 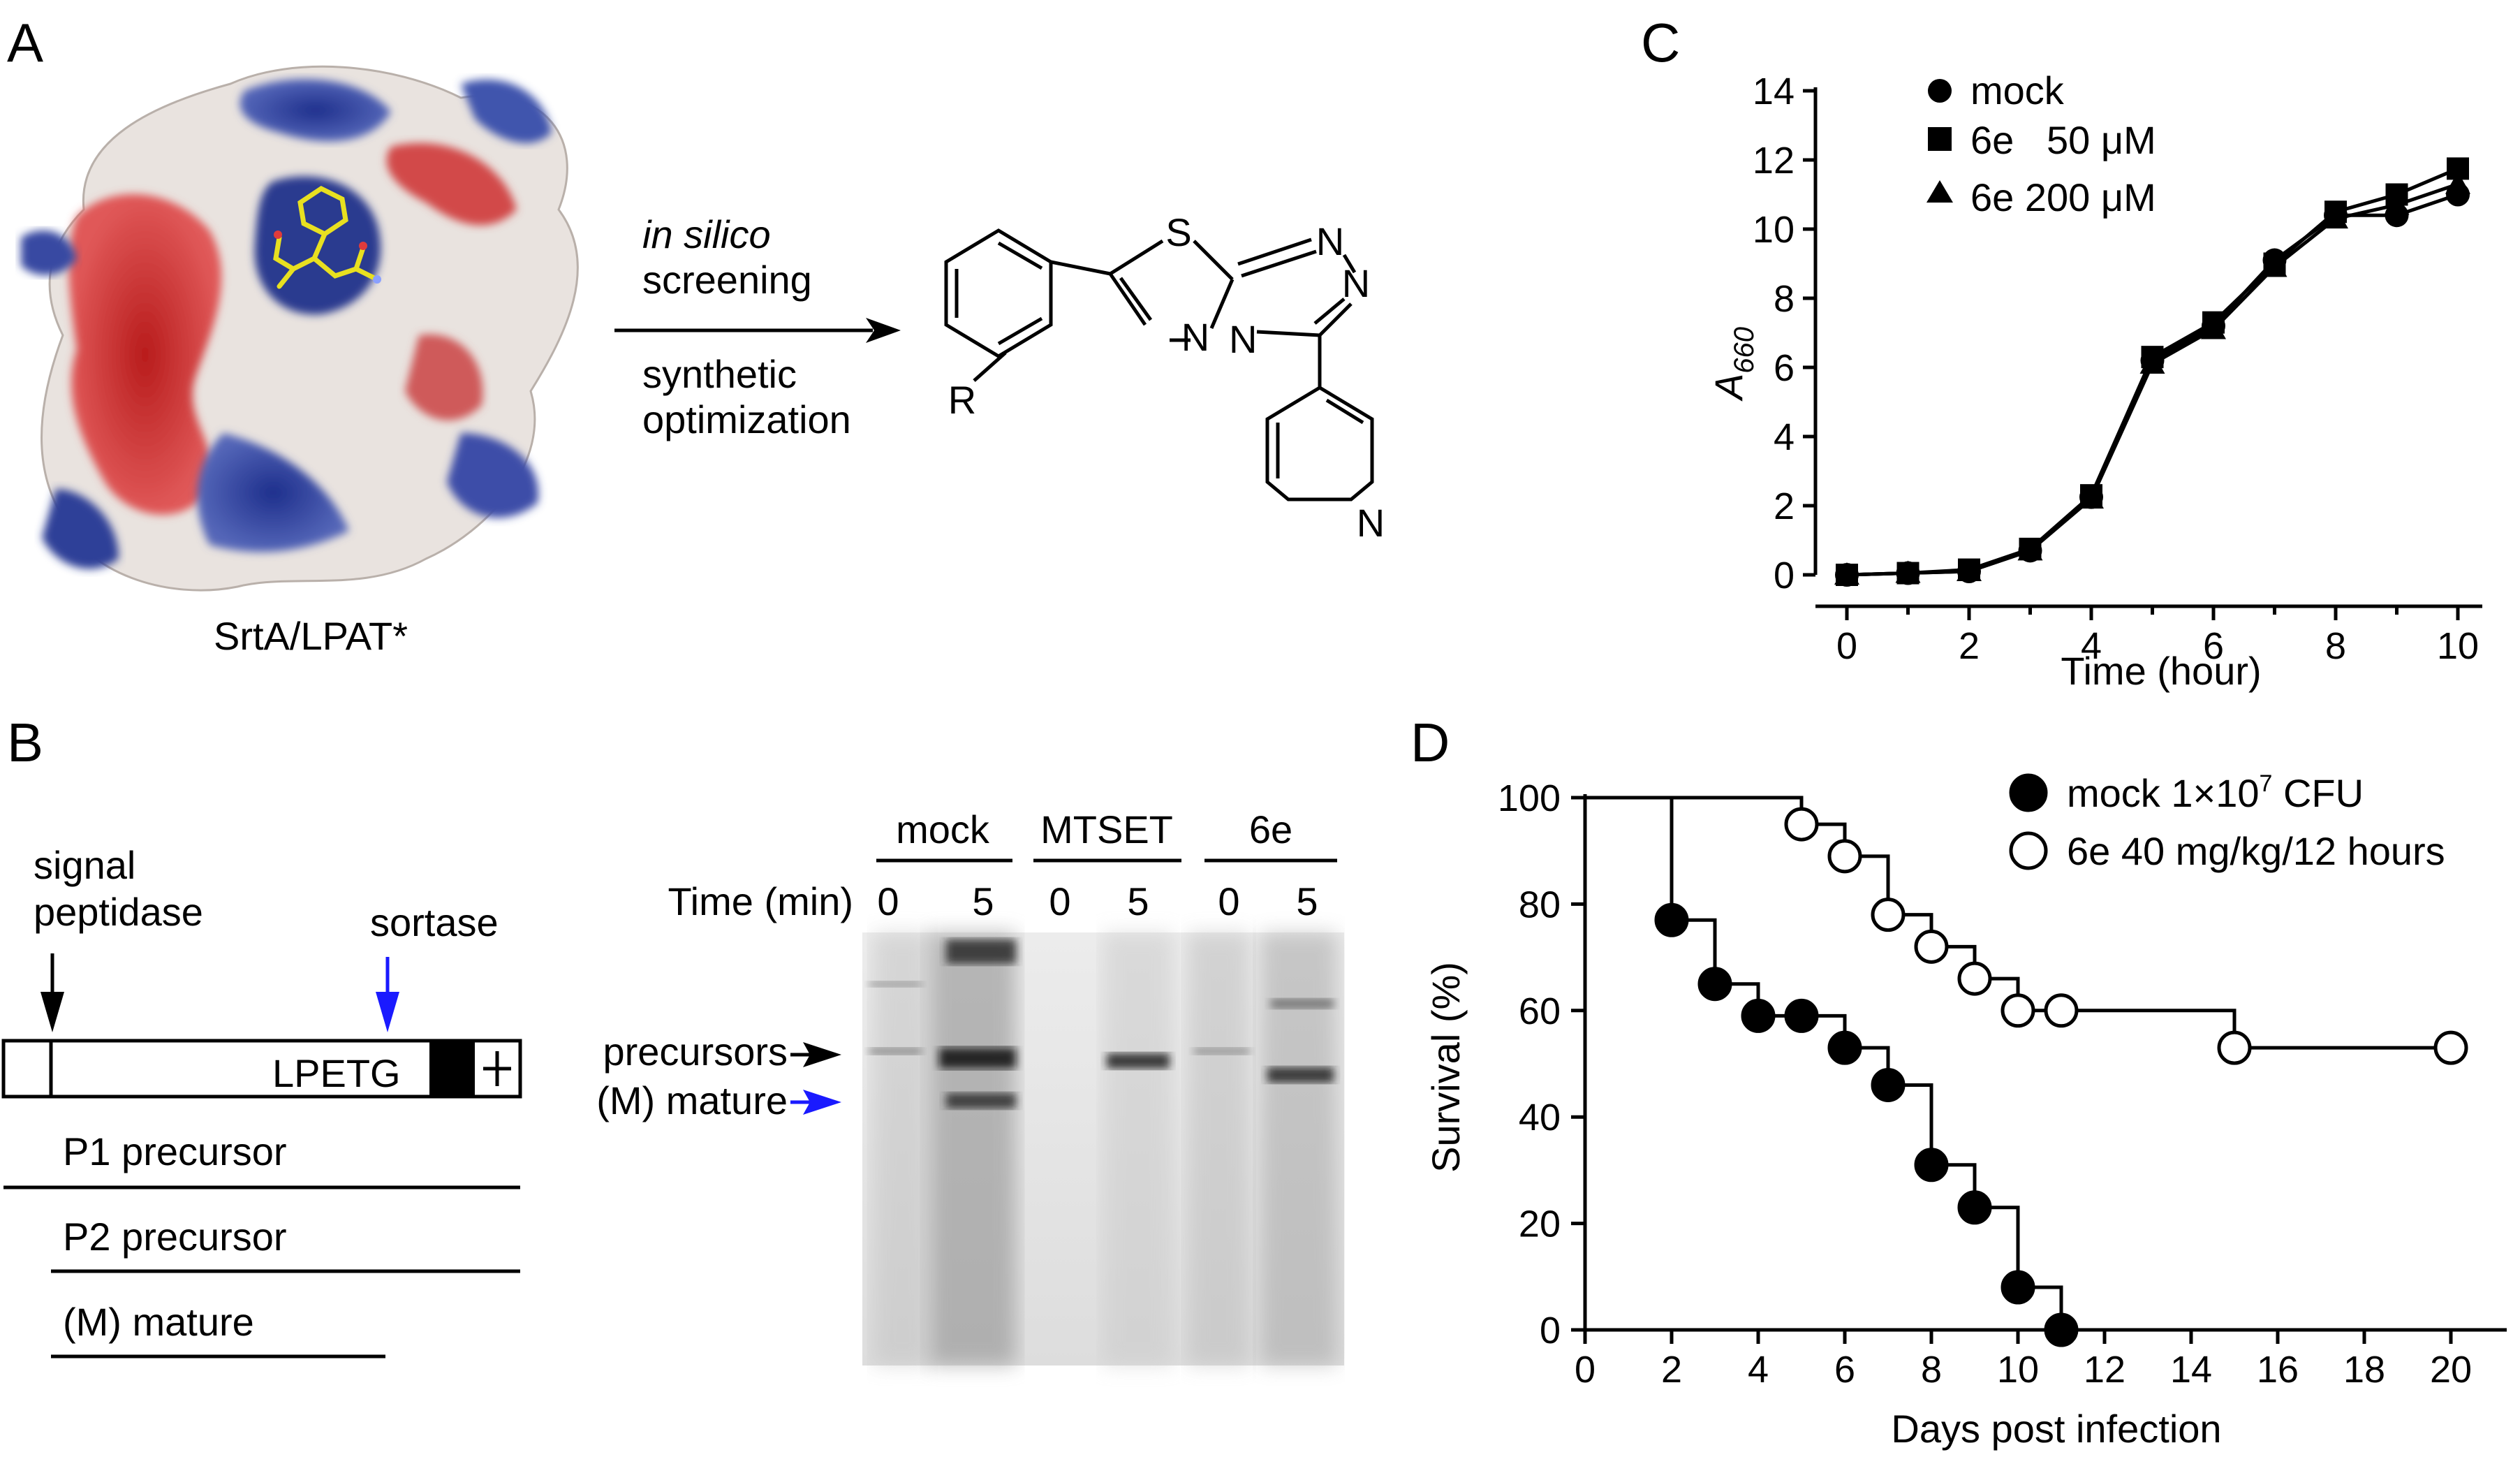 I want to click on chart-d-ytick-label: 100, so click(x=1530, y=798).